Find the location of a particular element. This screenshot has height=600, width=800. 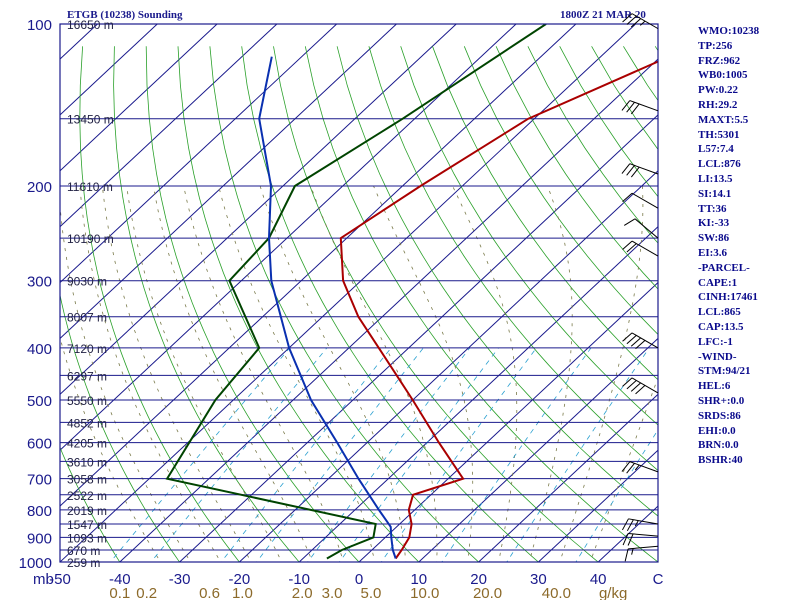

height-label: 9030 m is located at coordinates (87, 282).